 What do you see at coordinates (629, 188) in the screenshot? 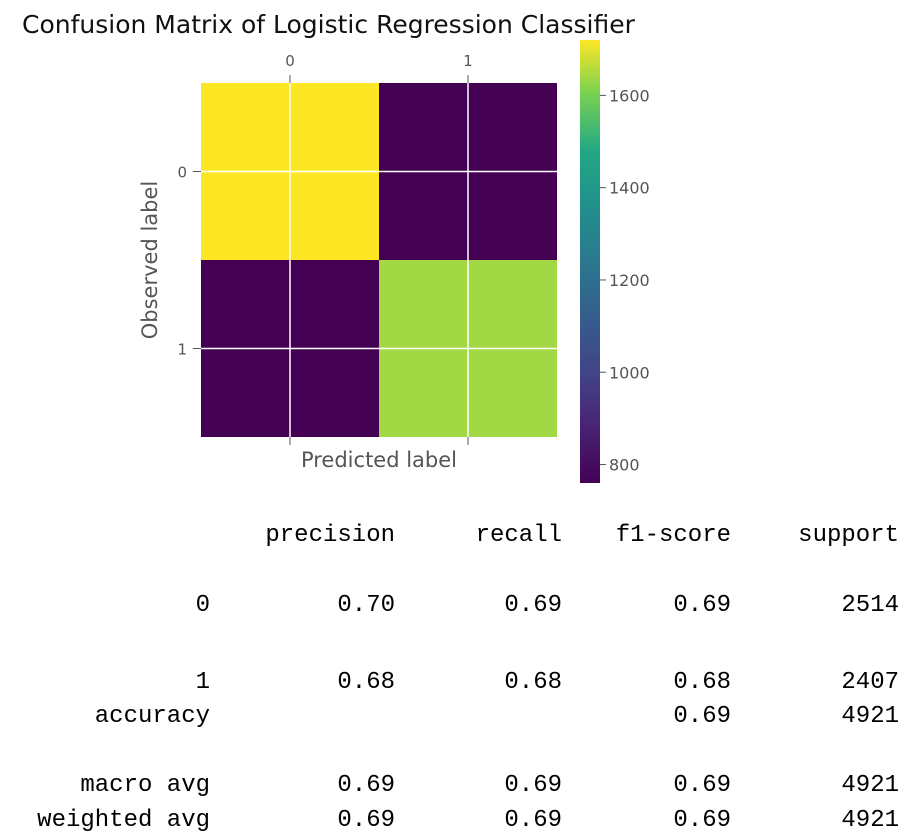
I see `colorbar-tick-label-3: 1400` at bounding box center [629, 188].